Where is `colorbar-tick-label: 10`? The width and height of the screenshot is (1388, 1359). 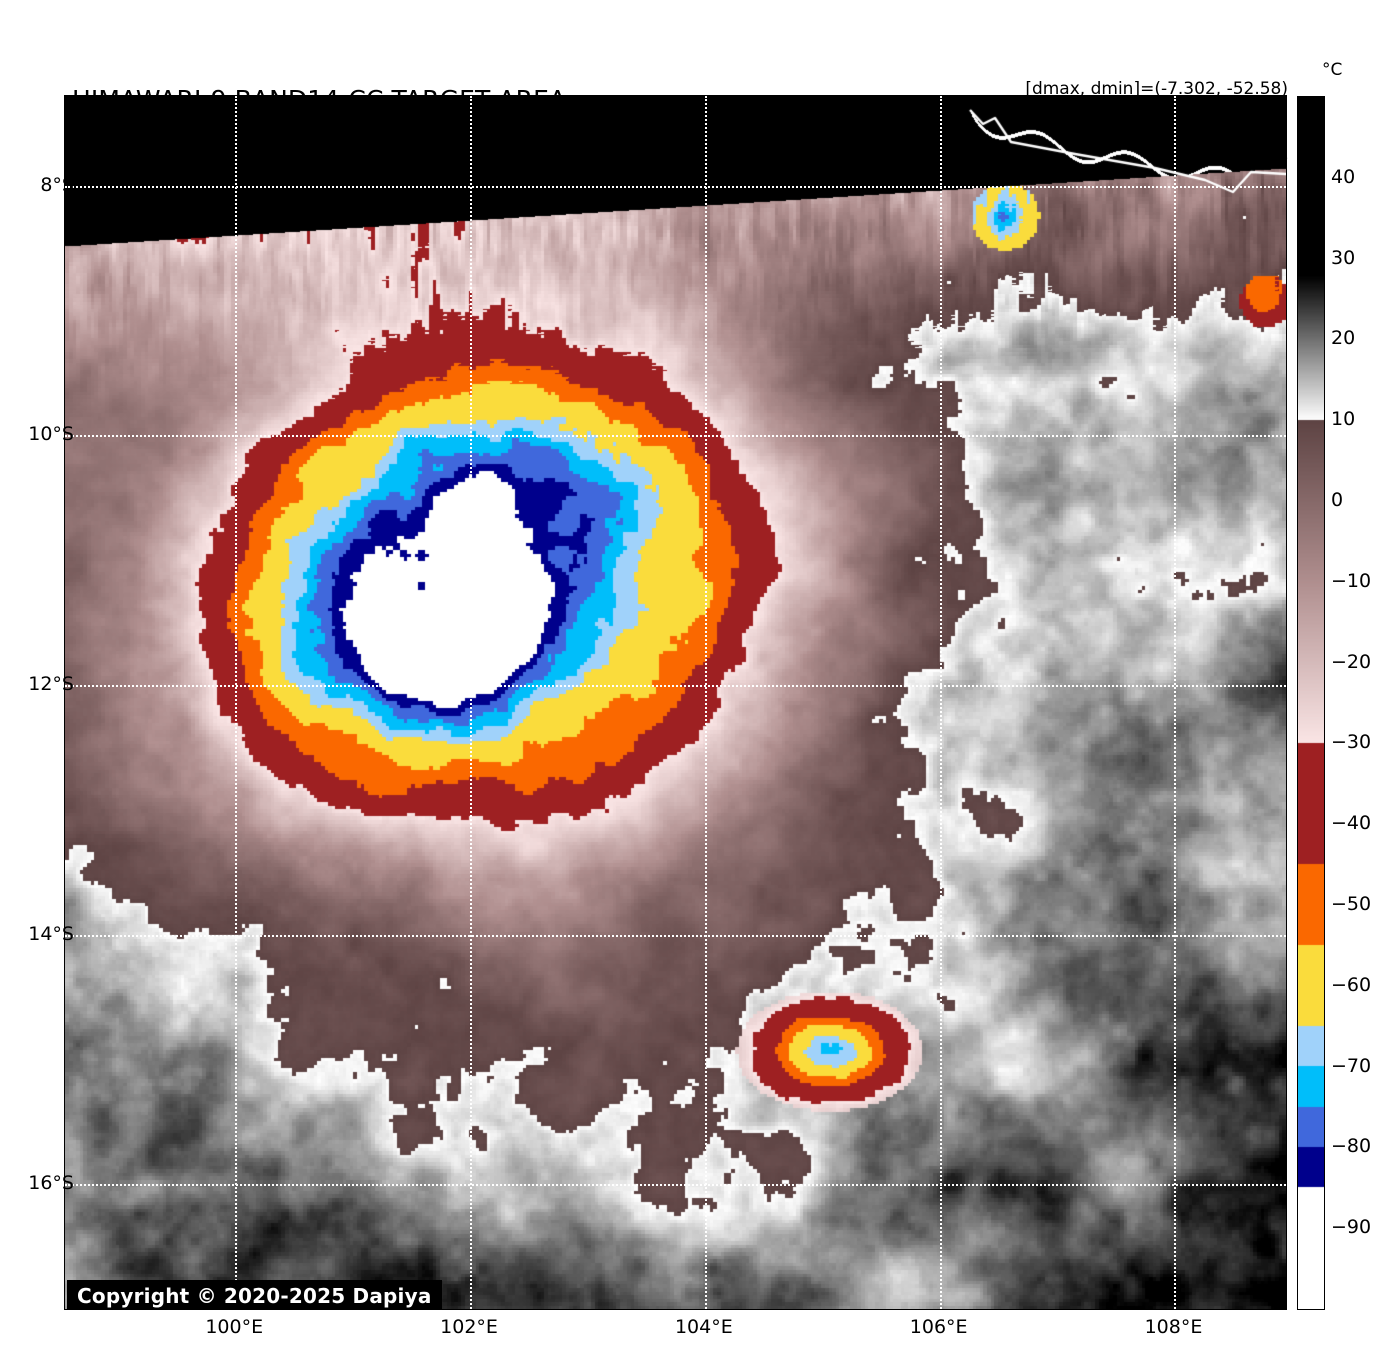 colorbar-tick-label: 10 is located at coordinates (1343, 419).